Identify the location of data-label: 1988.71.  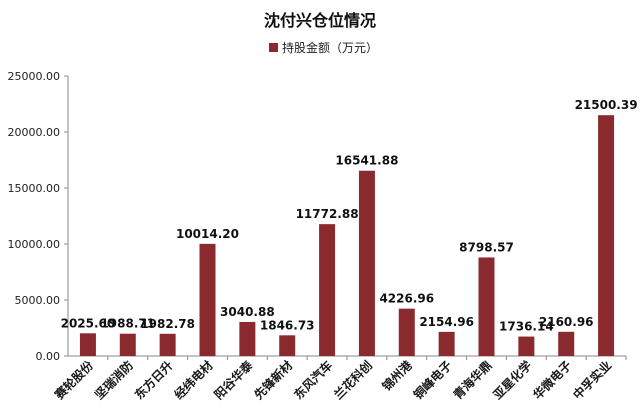
(127, 324).